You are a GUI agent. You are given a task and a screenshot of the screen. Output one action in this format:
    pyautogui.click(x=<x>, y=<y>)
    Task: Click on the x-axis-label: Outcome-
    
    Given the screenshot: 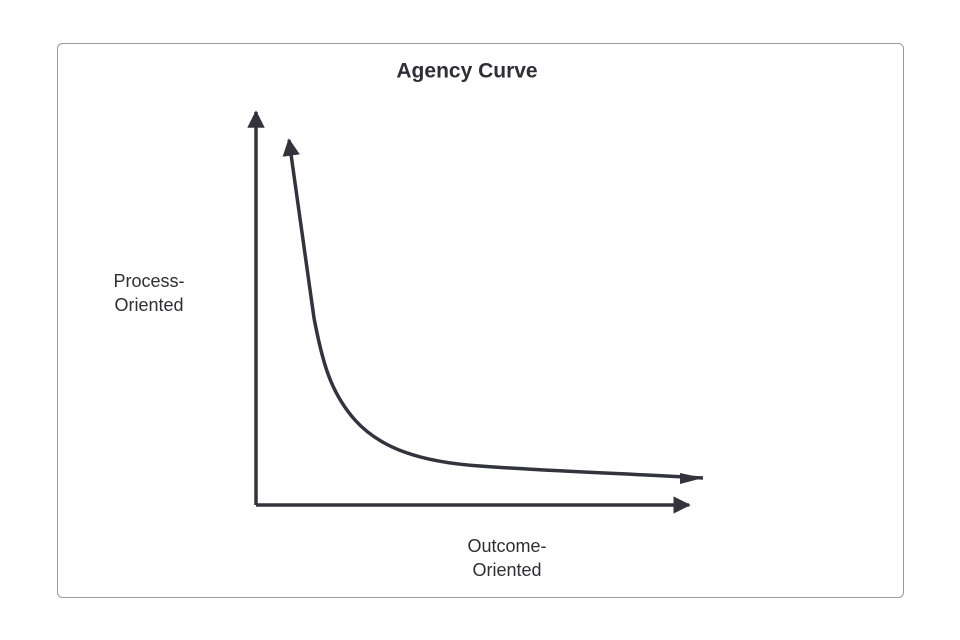 What is the action you would take?
    pyautogui.click(x=506, y=546)
    